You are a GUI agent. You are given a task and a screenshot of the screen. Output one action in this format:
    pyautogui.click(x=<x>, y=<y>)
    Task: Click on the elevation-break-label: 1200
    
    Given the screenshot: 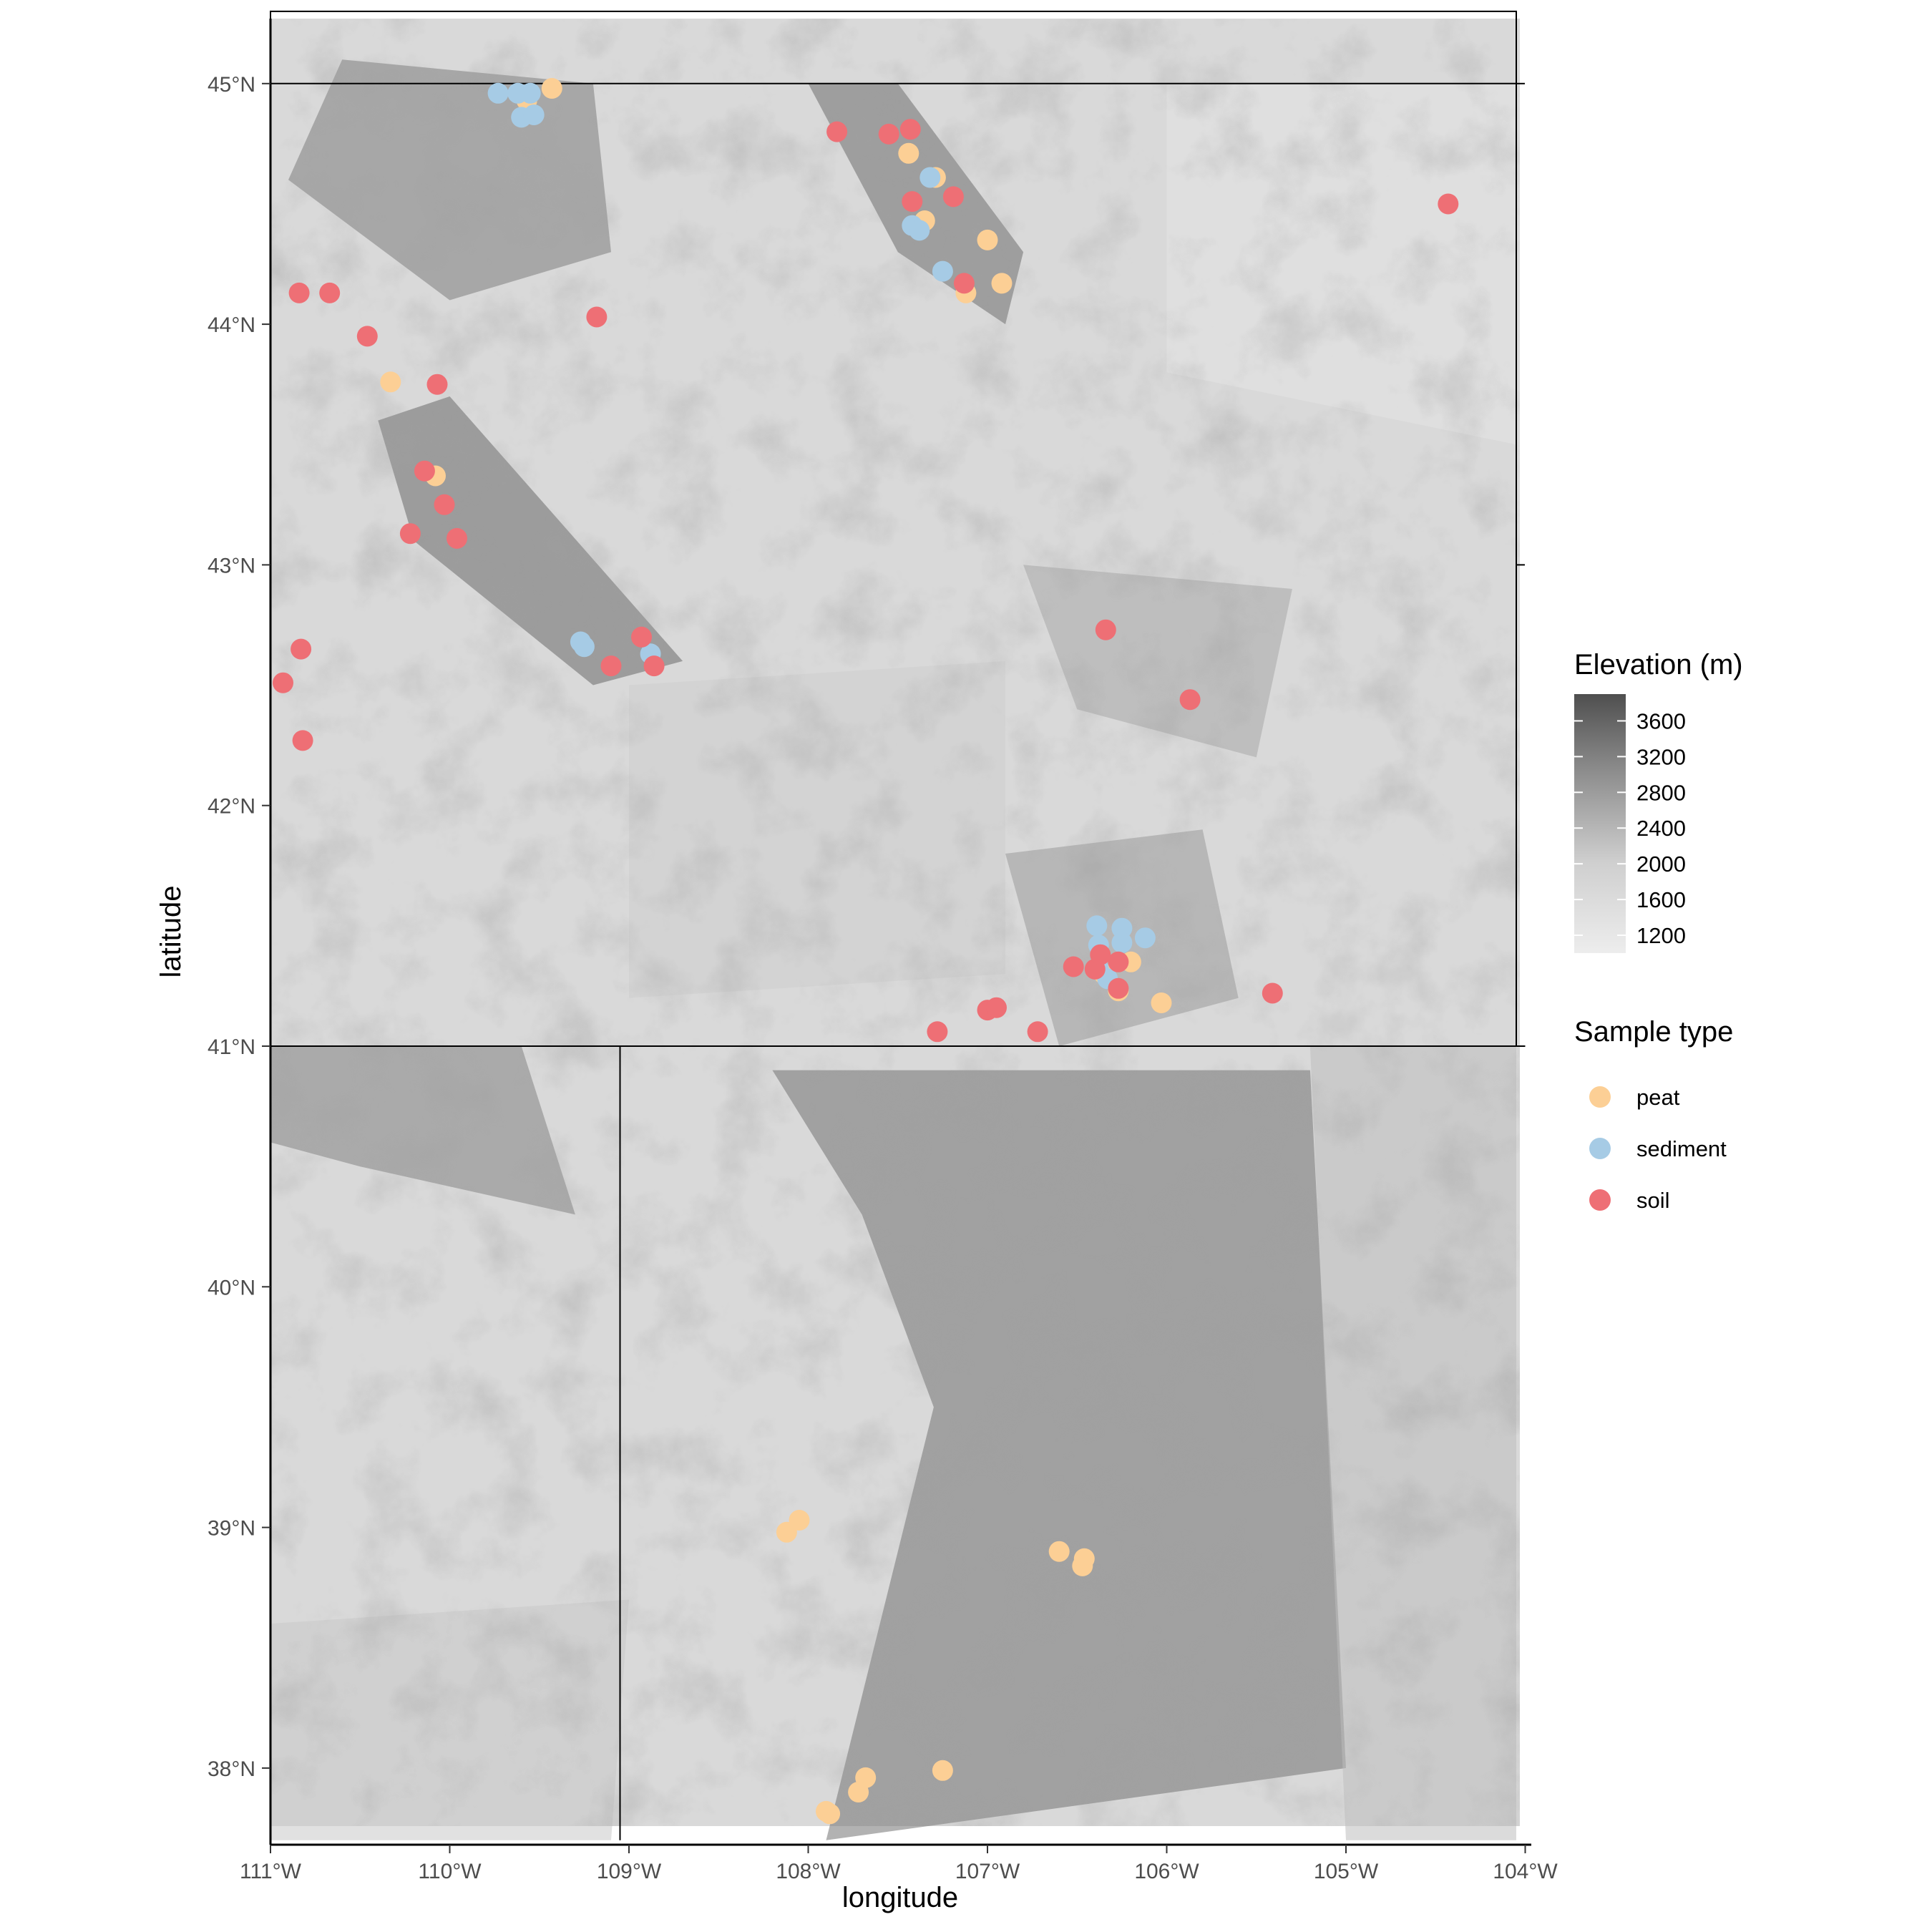 What is the action you would take?
    pyautogui.click(x=1661, y=935)
    